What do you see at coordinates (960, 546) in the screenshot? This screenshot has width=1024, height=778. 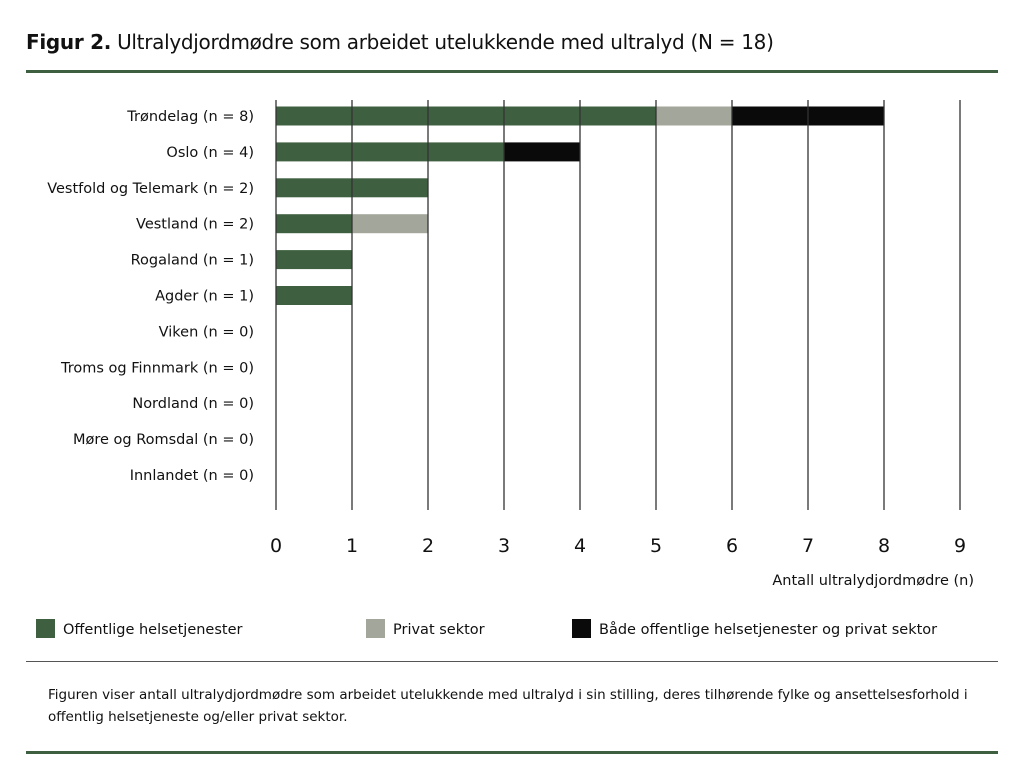 I see `x-tick-label: 9` at bounding box center [960, 546].